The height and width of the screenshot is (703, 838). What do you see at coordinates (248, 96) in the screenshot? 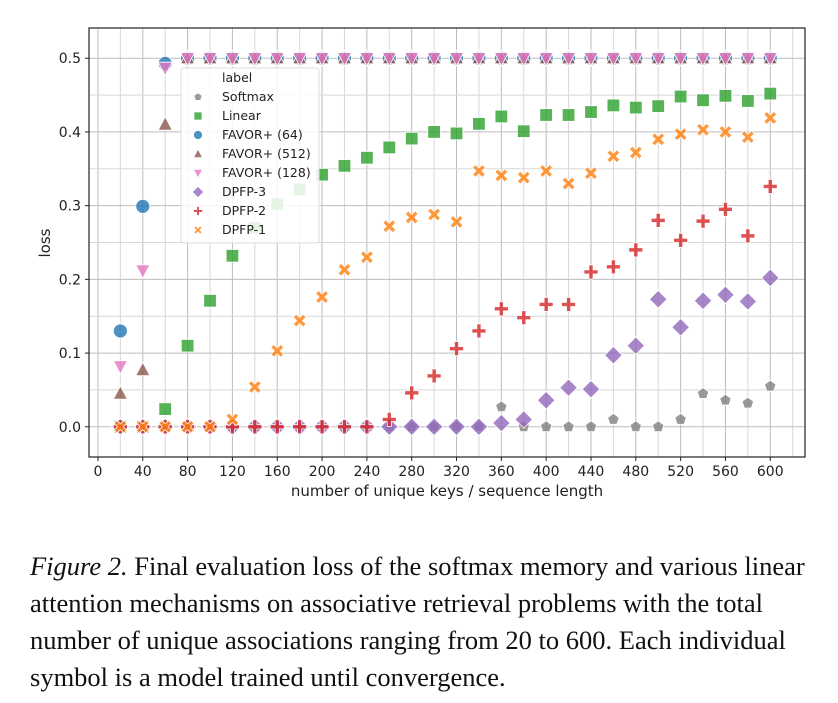
I see `legend-label-softmax: Softmax` at bounding box center [248, 96].